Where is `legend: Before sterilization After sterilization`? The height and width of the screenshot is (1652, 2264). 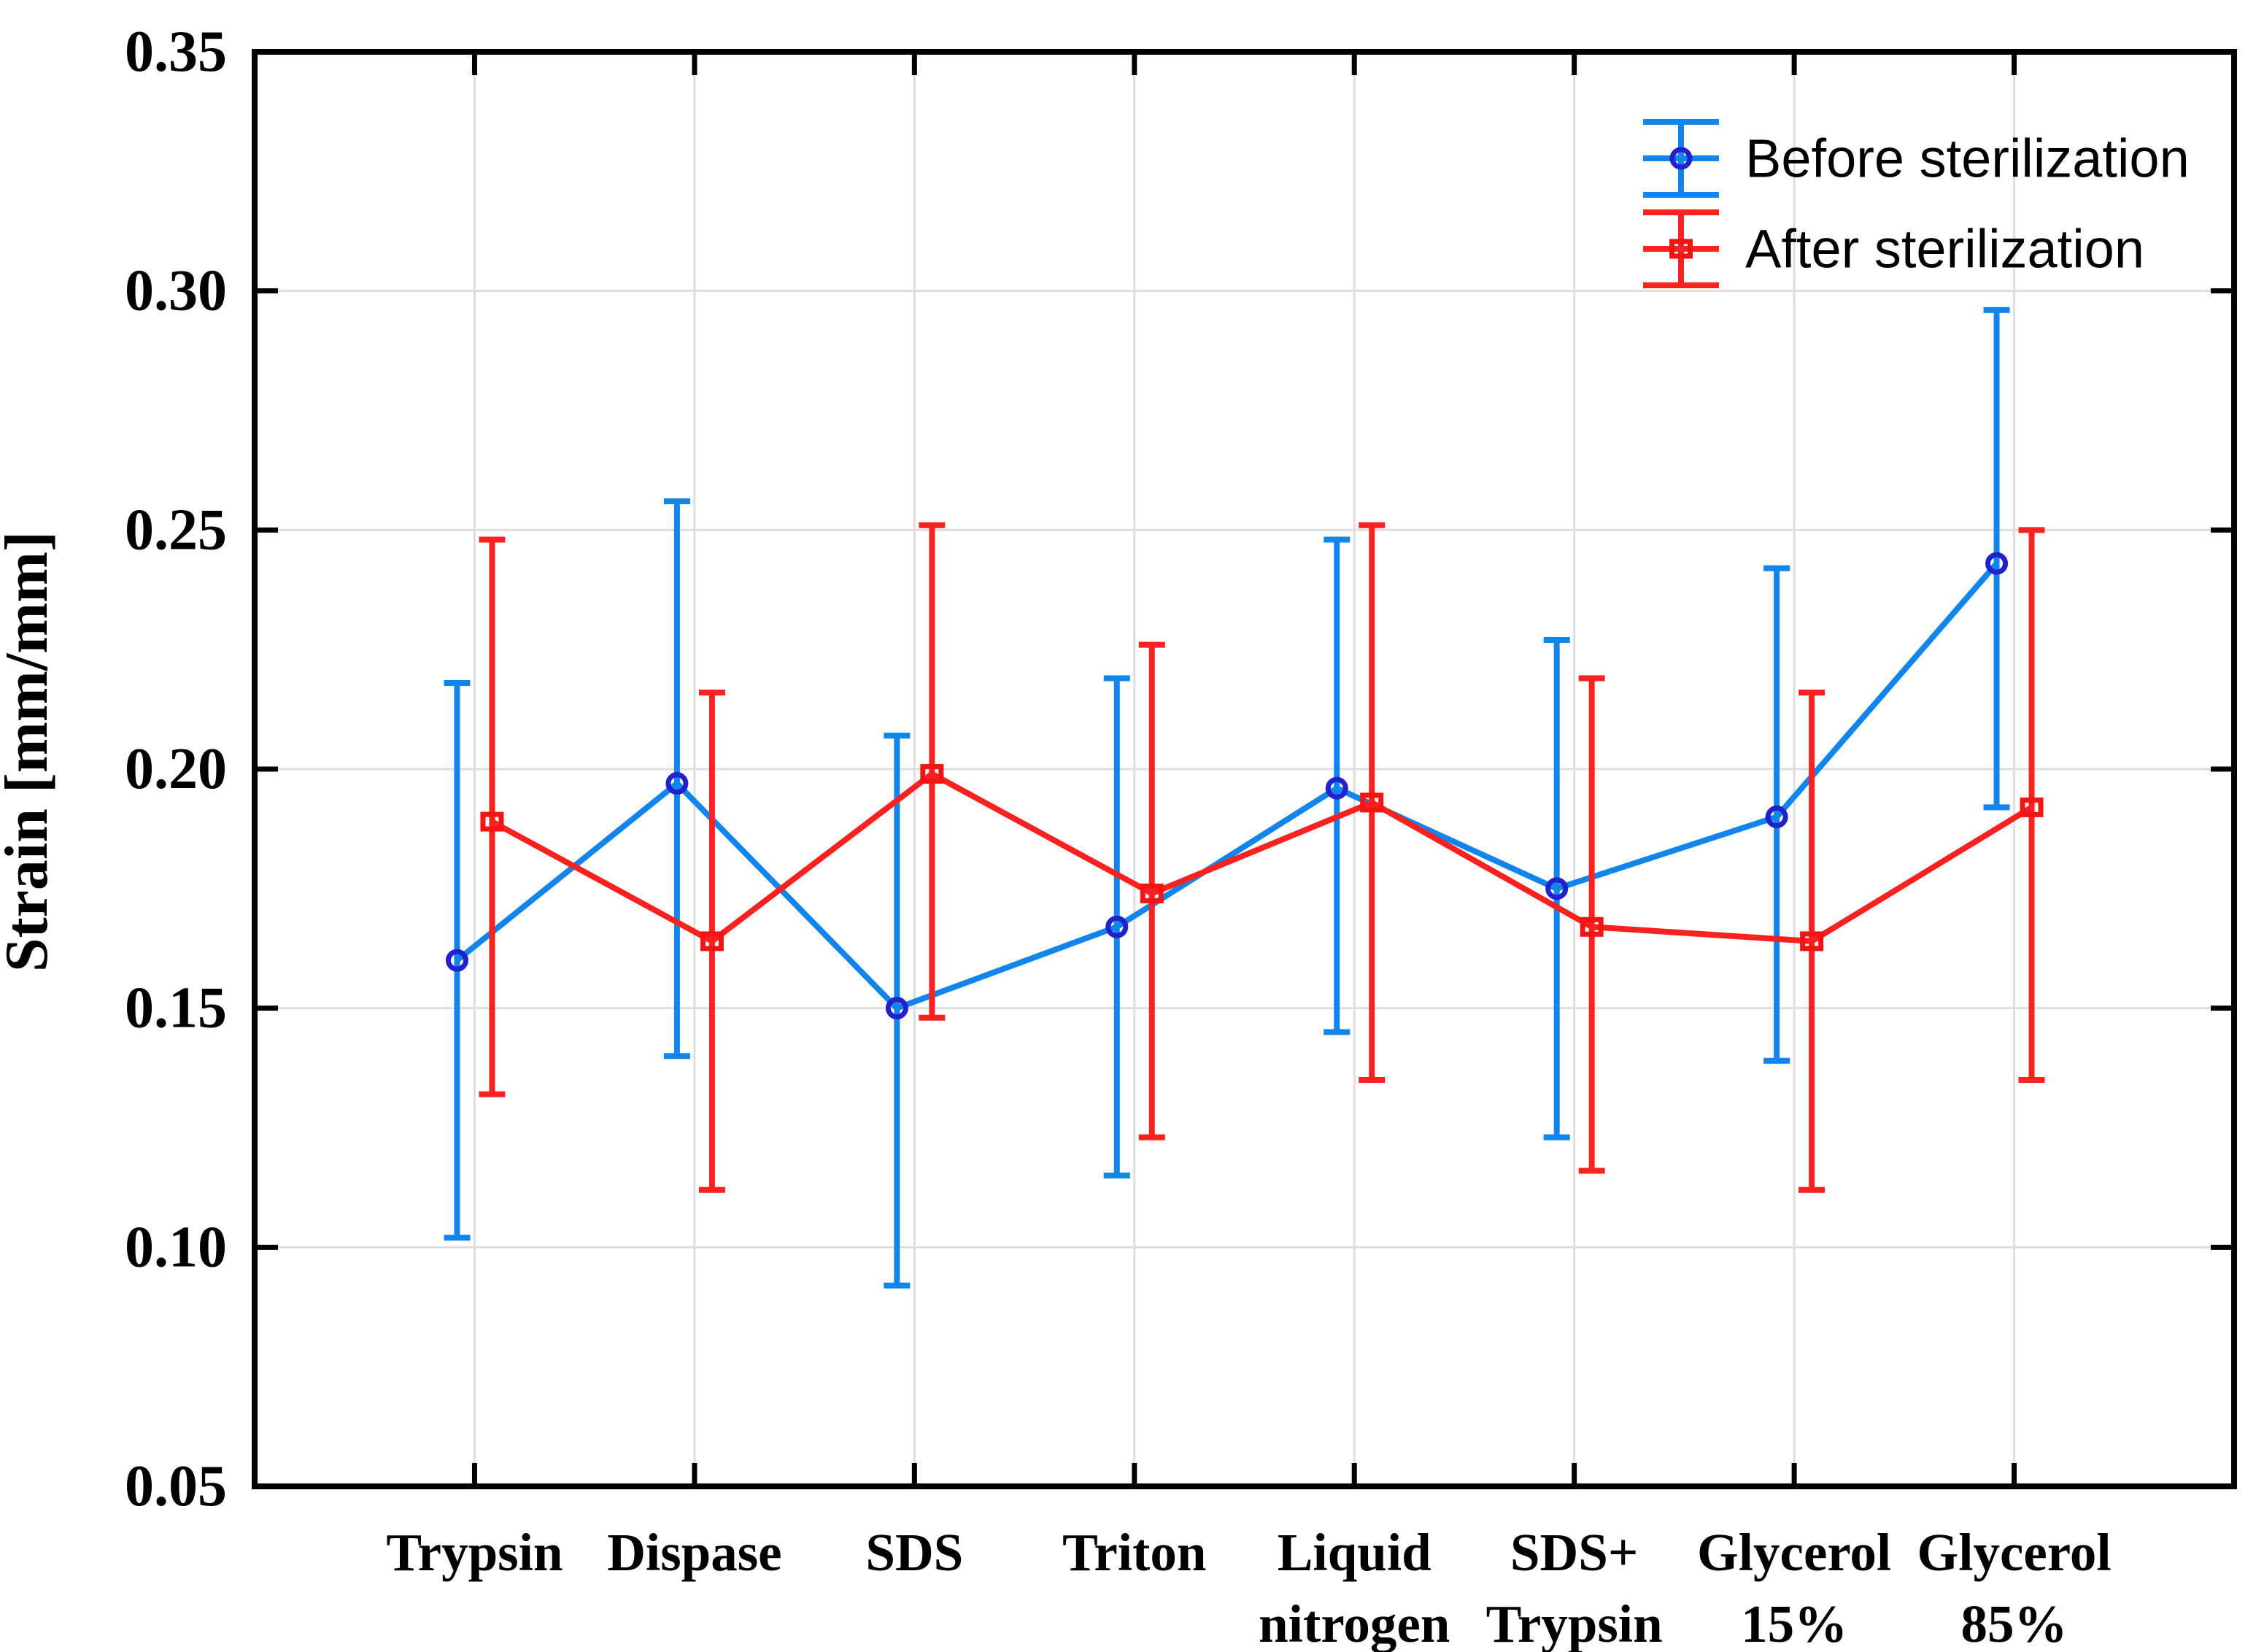 legend: Before sterilization After sterilization is located at coordinates (1916, 204).